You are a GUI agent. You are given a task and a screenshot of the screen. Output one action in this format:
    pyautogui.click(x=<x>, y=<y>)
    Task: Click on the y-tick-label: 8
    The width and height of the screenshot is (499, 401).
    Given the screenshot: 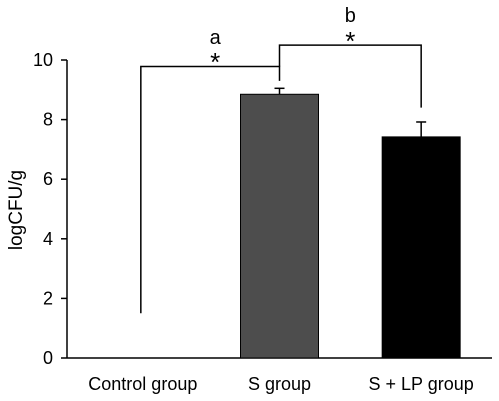 What is the action you would take?
    pyautogui.click(x=48, y=120)
    